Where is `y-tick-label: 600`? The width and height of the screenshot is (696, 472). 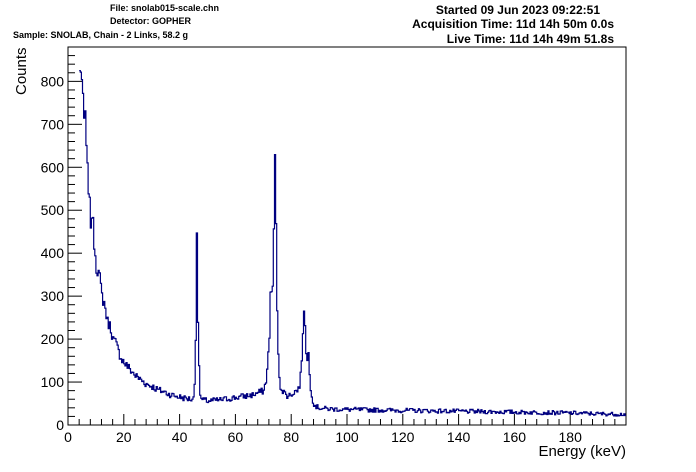 y-tick-label: 600 is located at coordinates (53, 167).